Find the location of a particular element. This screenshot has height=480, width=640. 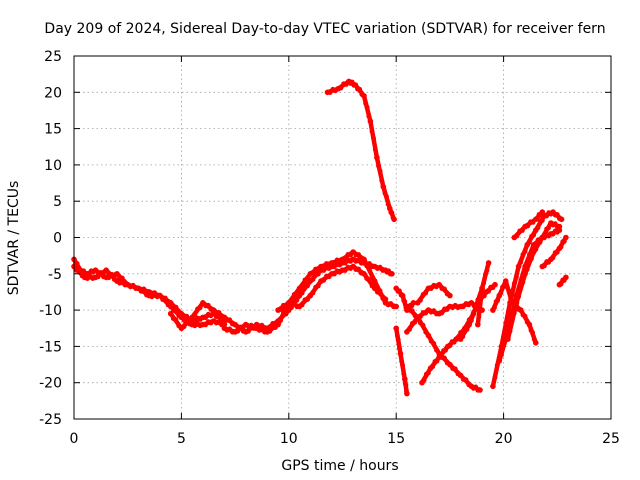

series-end-fragment is located at coordinates (562, 281).